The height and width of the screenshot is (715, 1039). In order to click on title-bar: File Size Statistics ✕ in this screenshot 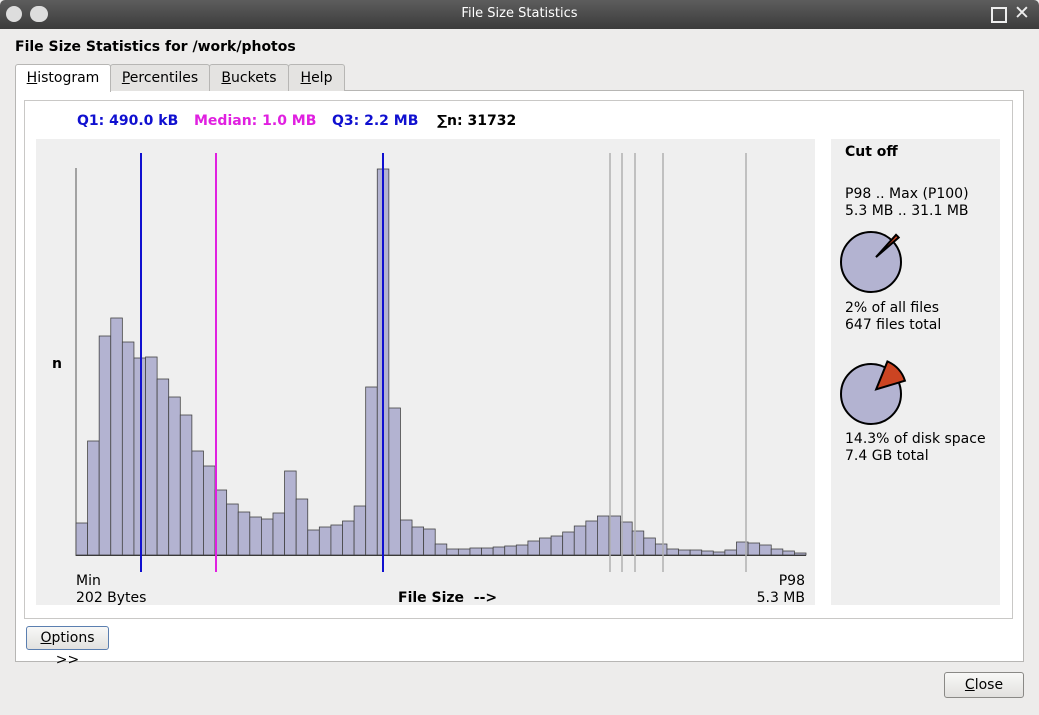, I will do `click(519, 14)`.